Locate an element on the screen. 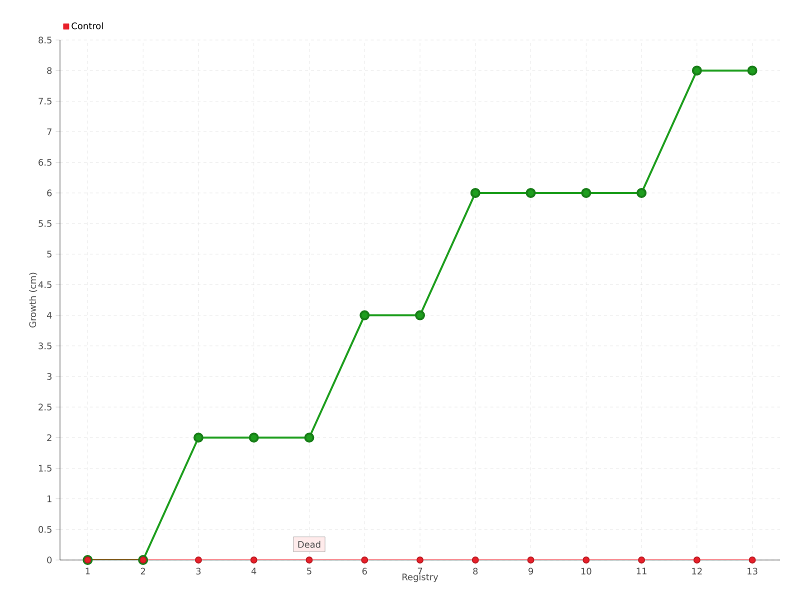 The width and height of the screenshot is (800, 600). x-tick-label: 3 is located at coordinates (198, 571).